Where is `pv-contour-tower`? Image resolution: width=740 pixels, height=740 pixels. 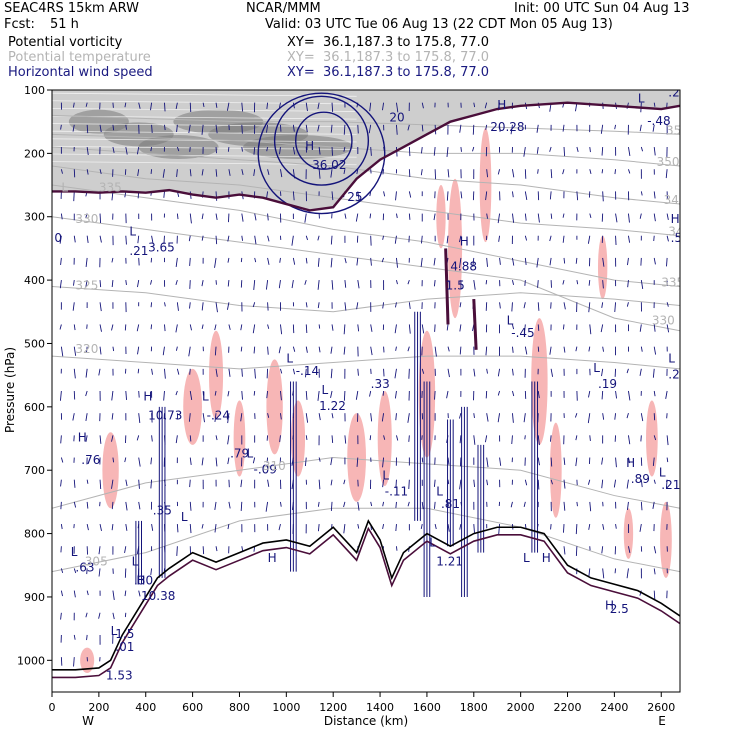
pv-contour-tower is located at coordinates (447, 286).